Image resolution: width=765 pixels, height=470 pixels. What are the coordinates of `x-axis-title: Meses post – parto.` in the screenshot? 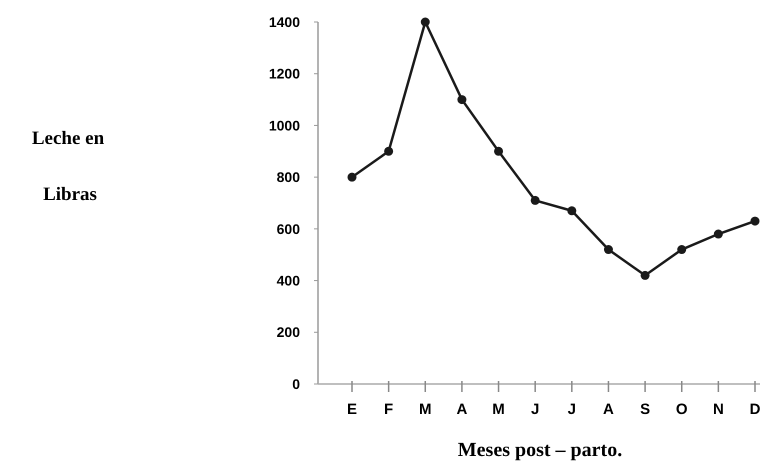 It's located at (540, 450).